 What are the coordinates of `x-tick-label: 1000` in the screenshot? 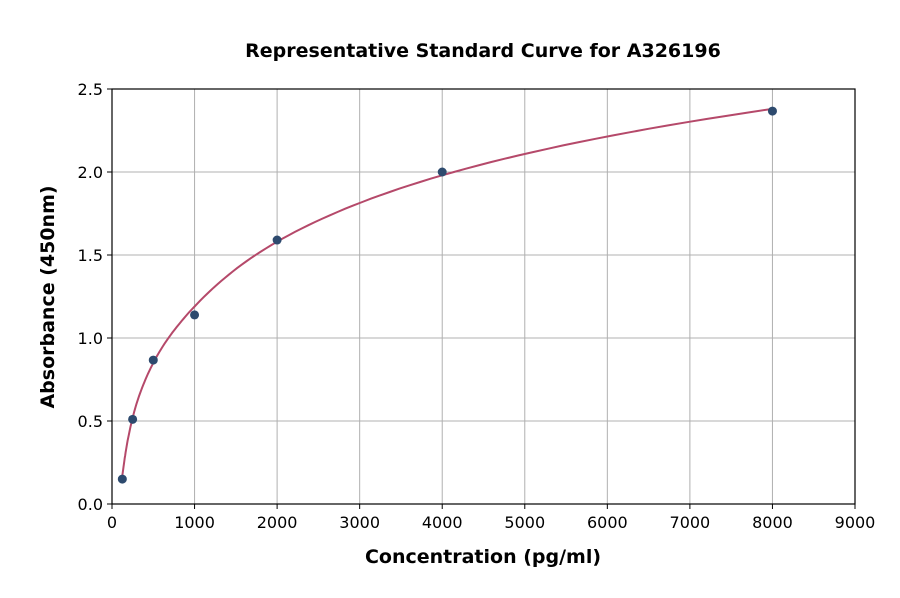 It's located at (194, 522).